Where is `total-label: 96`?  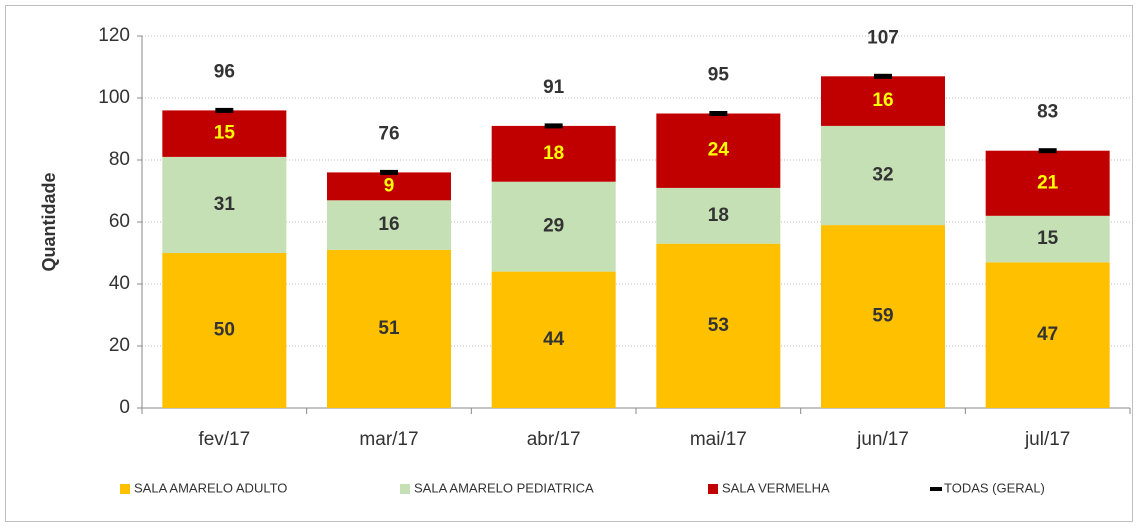
total-label: 96 is located at coordinates (224, 71).